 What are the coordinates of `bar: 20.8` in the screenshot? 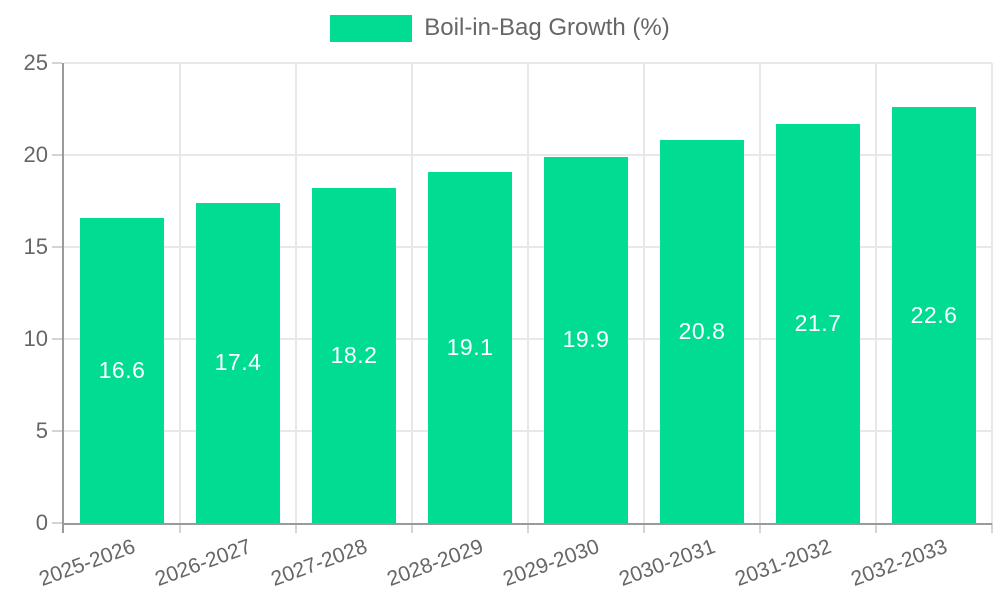 It's located at (702, 331).